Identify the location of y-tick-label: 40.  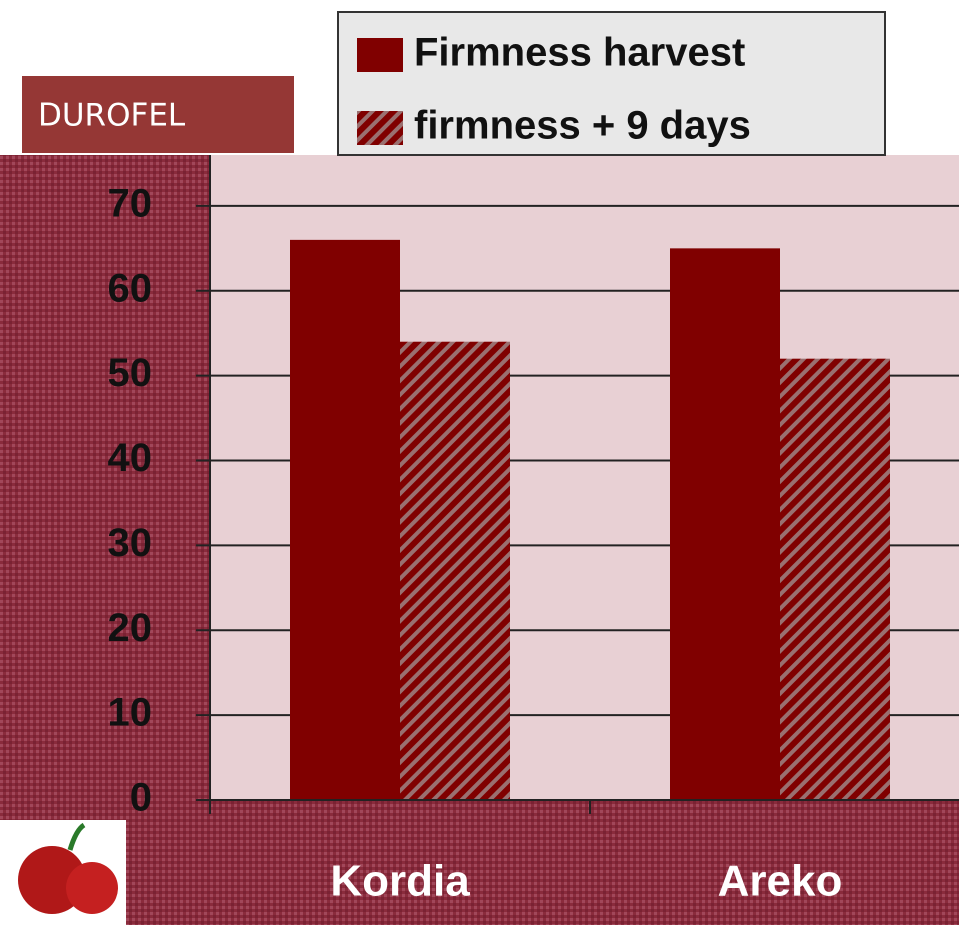
(130, 458).